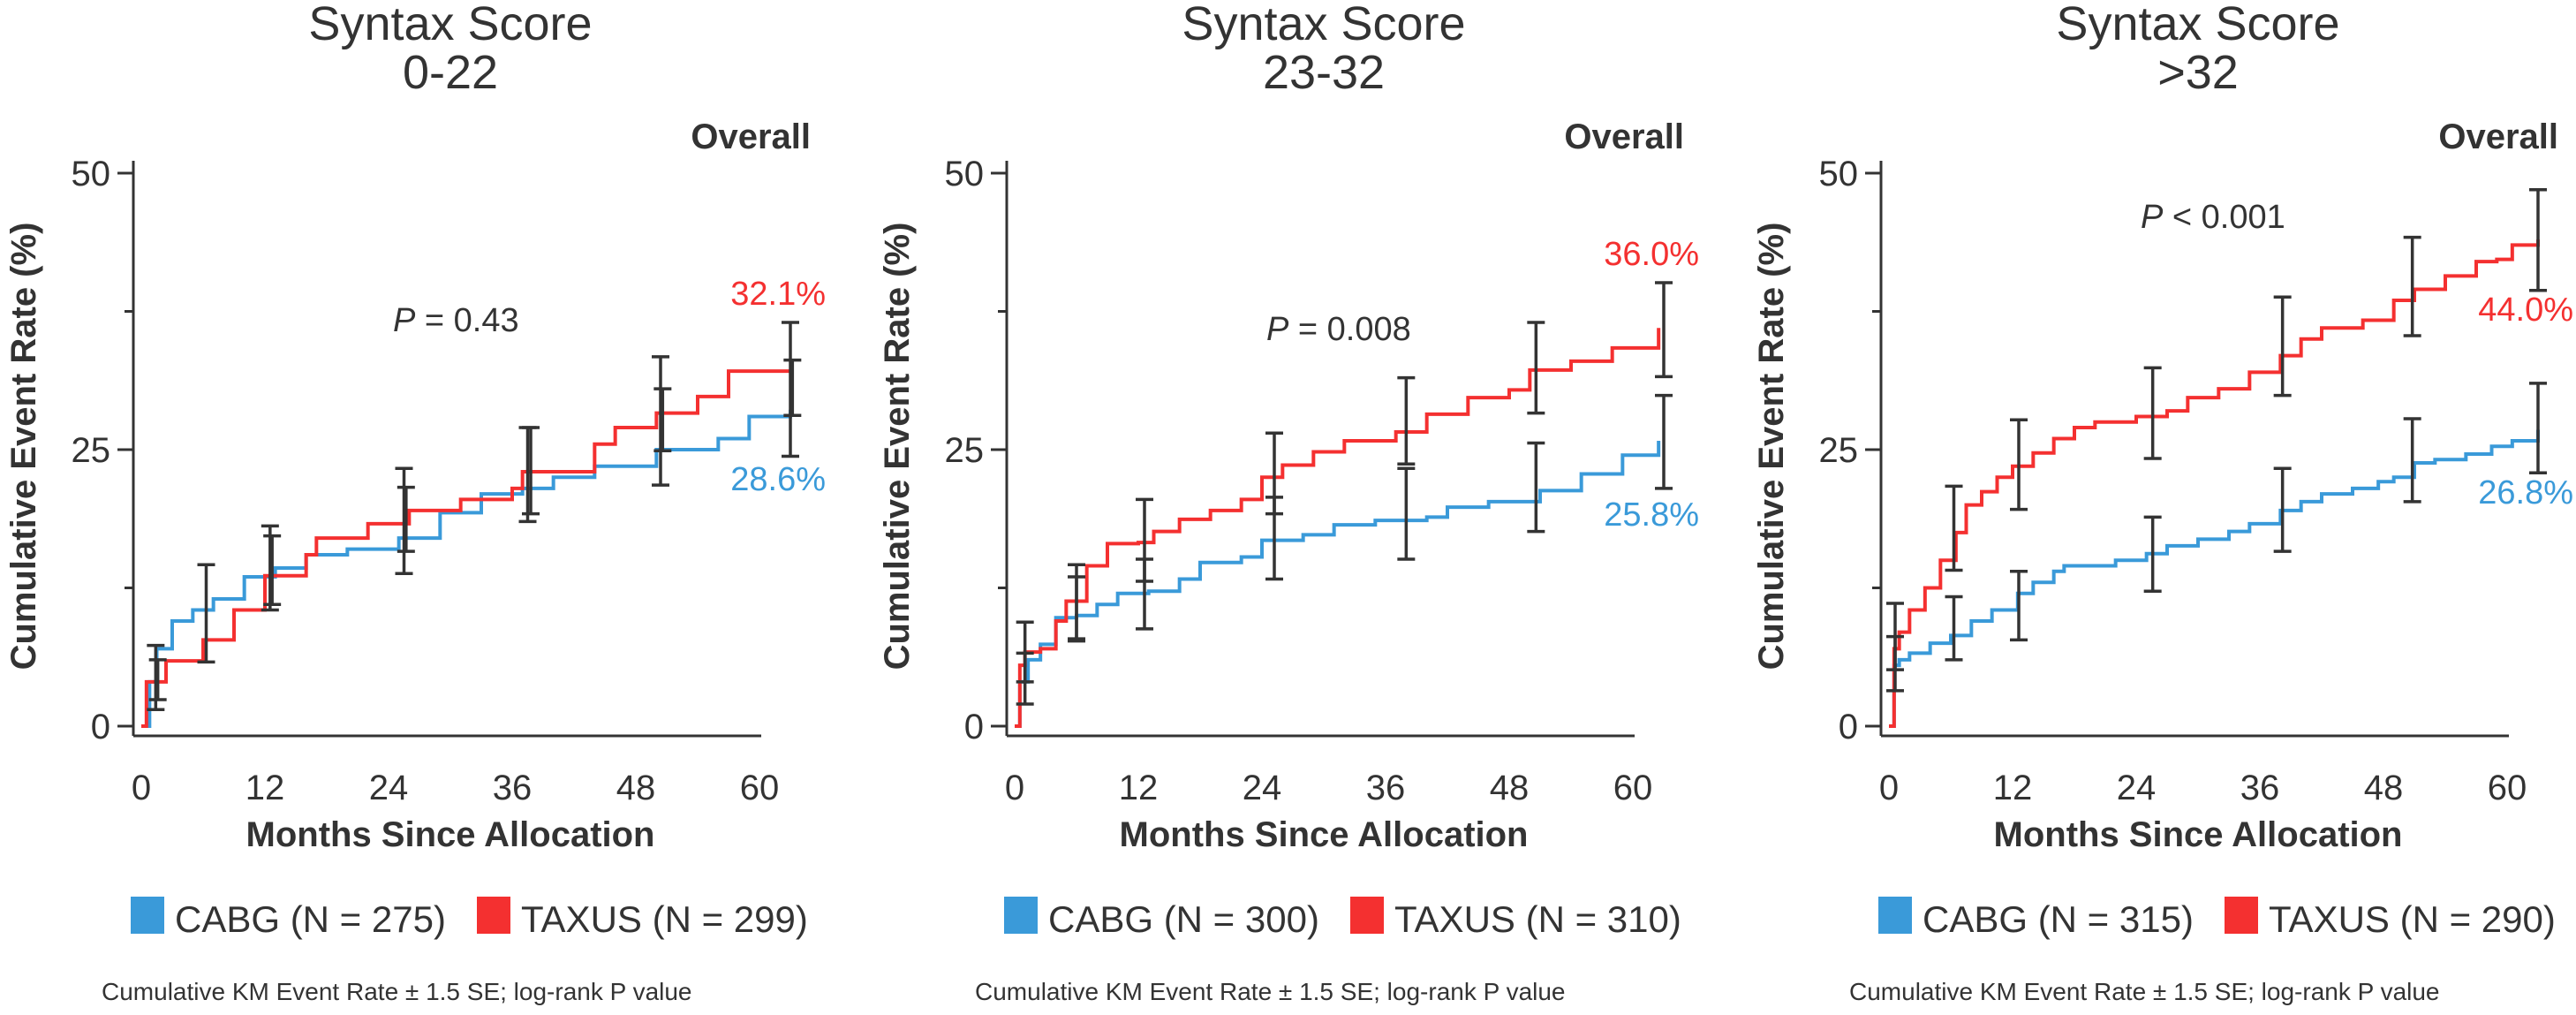 The height and width of the screenshot is (1015, 2576). I want to click on legend-item: TAXUS (N = 290), so click(2390, 918).